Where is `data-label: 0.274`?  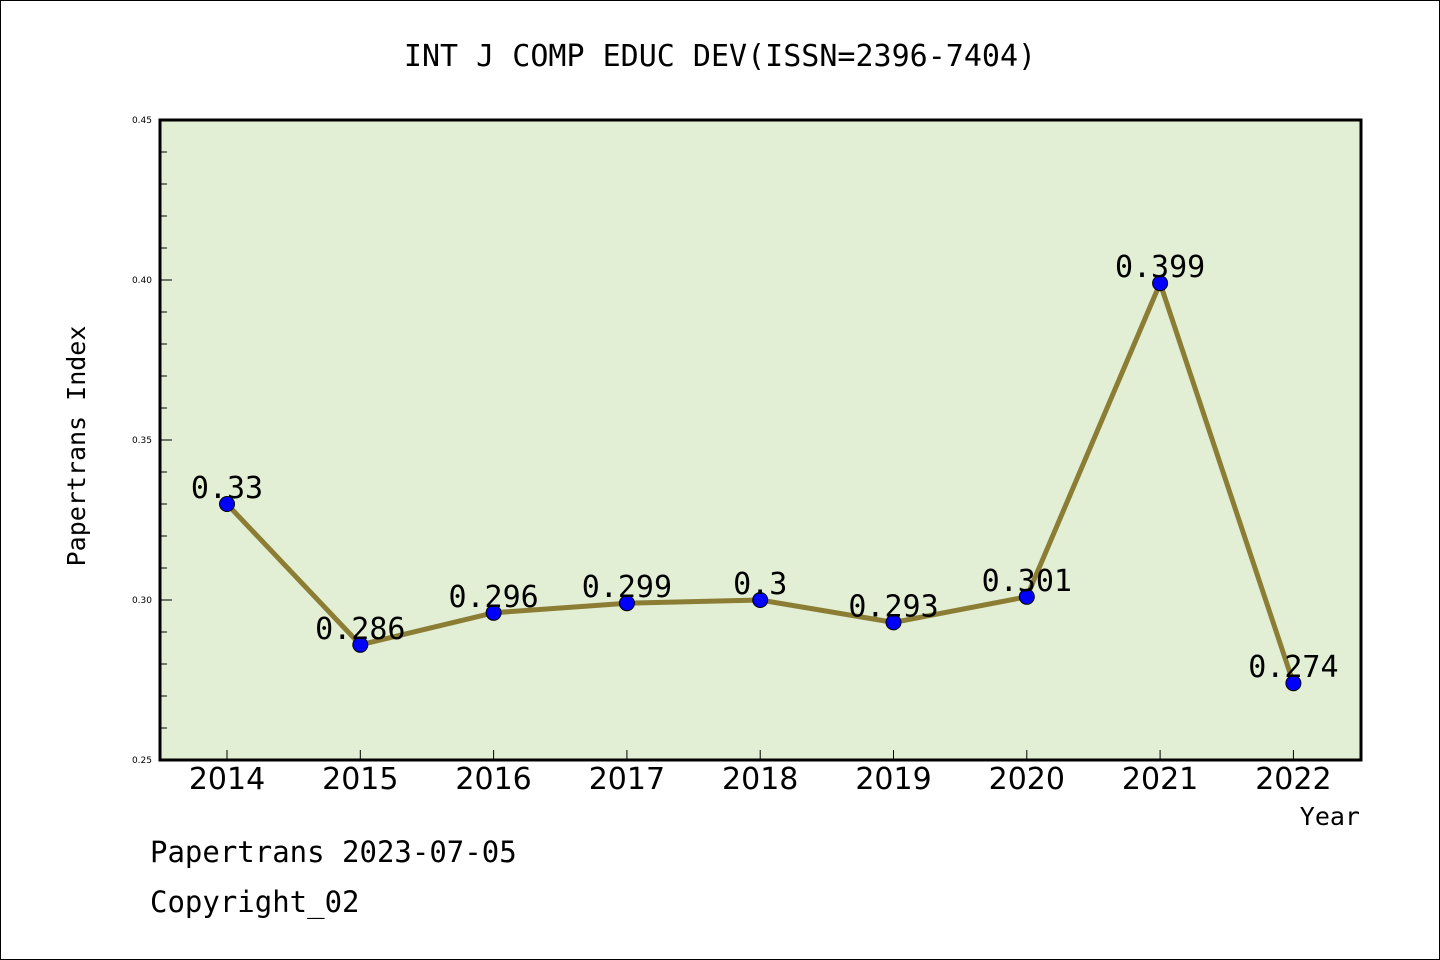
data-label: 0.274 is located at coordinates (1293, 667).